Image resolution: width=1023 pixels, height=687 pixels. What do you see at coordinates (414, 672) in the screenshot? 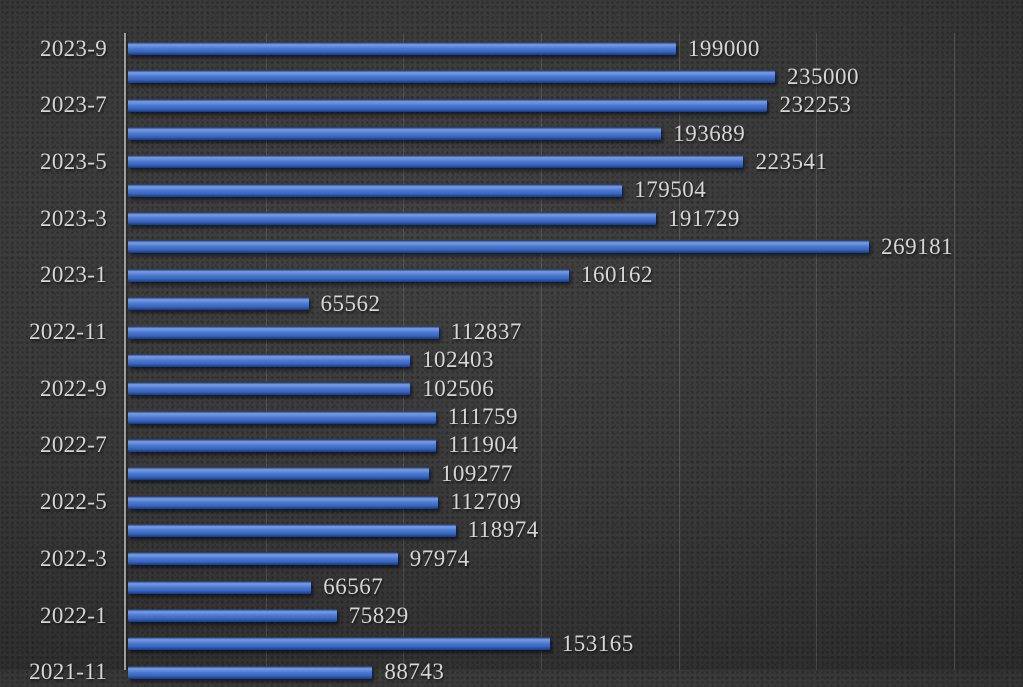
I see `value-label: 88743` at bounding box center [414, 672].